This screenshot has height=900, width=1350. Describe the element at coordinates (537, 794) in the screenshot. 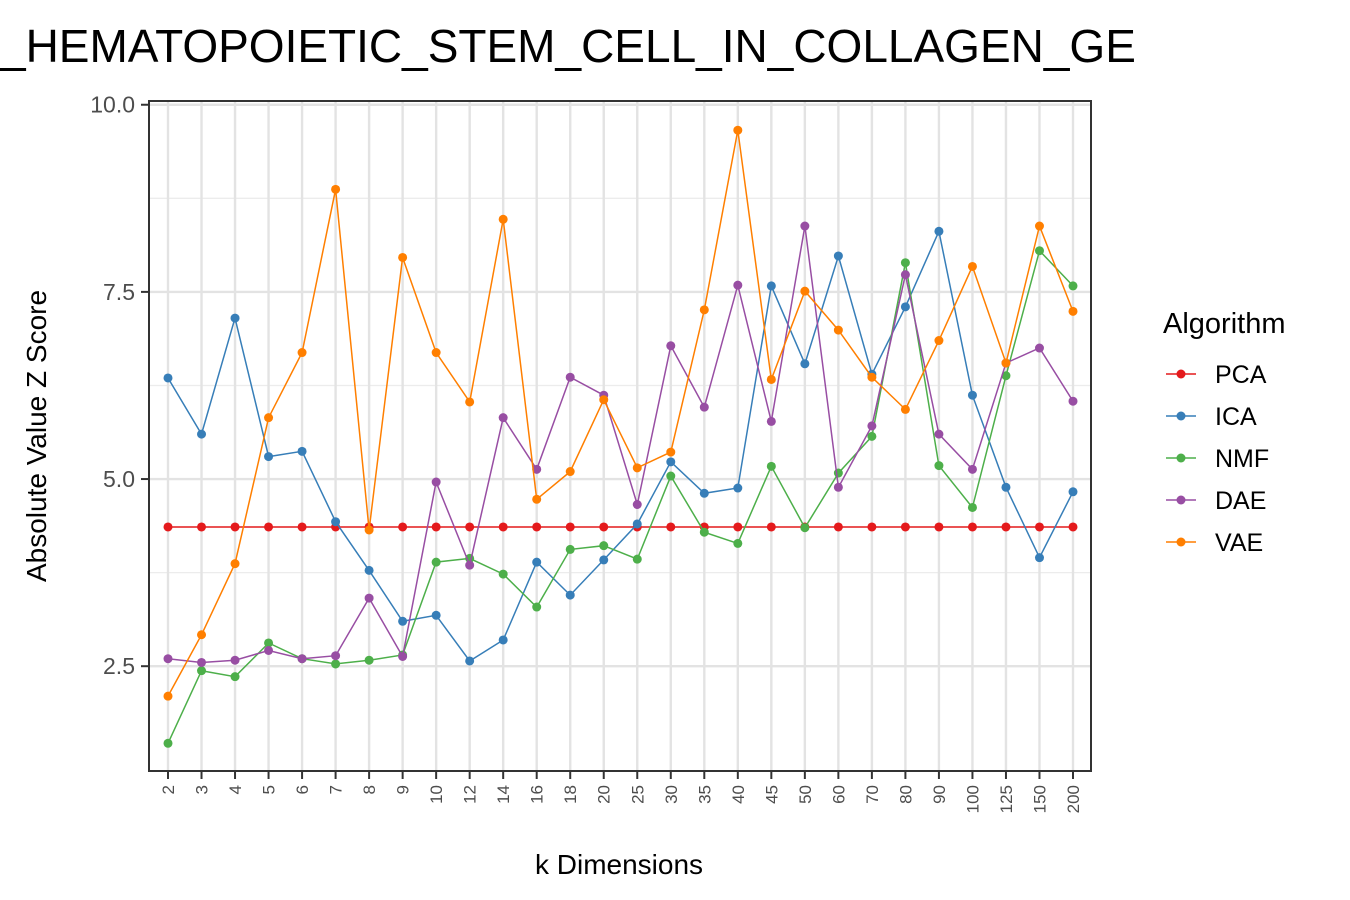

I see `x-tick-label: 16` at that location.